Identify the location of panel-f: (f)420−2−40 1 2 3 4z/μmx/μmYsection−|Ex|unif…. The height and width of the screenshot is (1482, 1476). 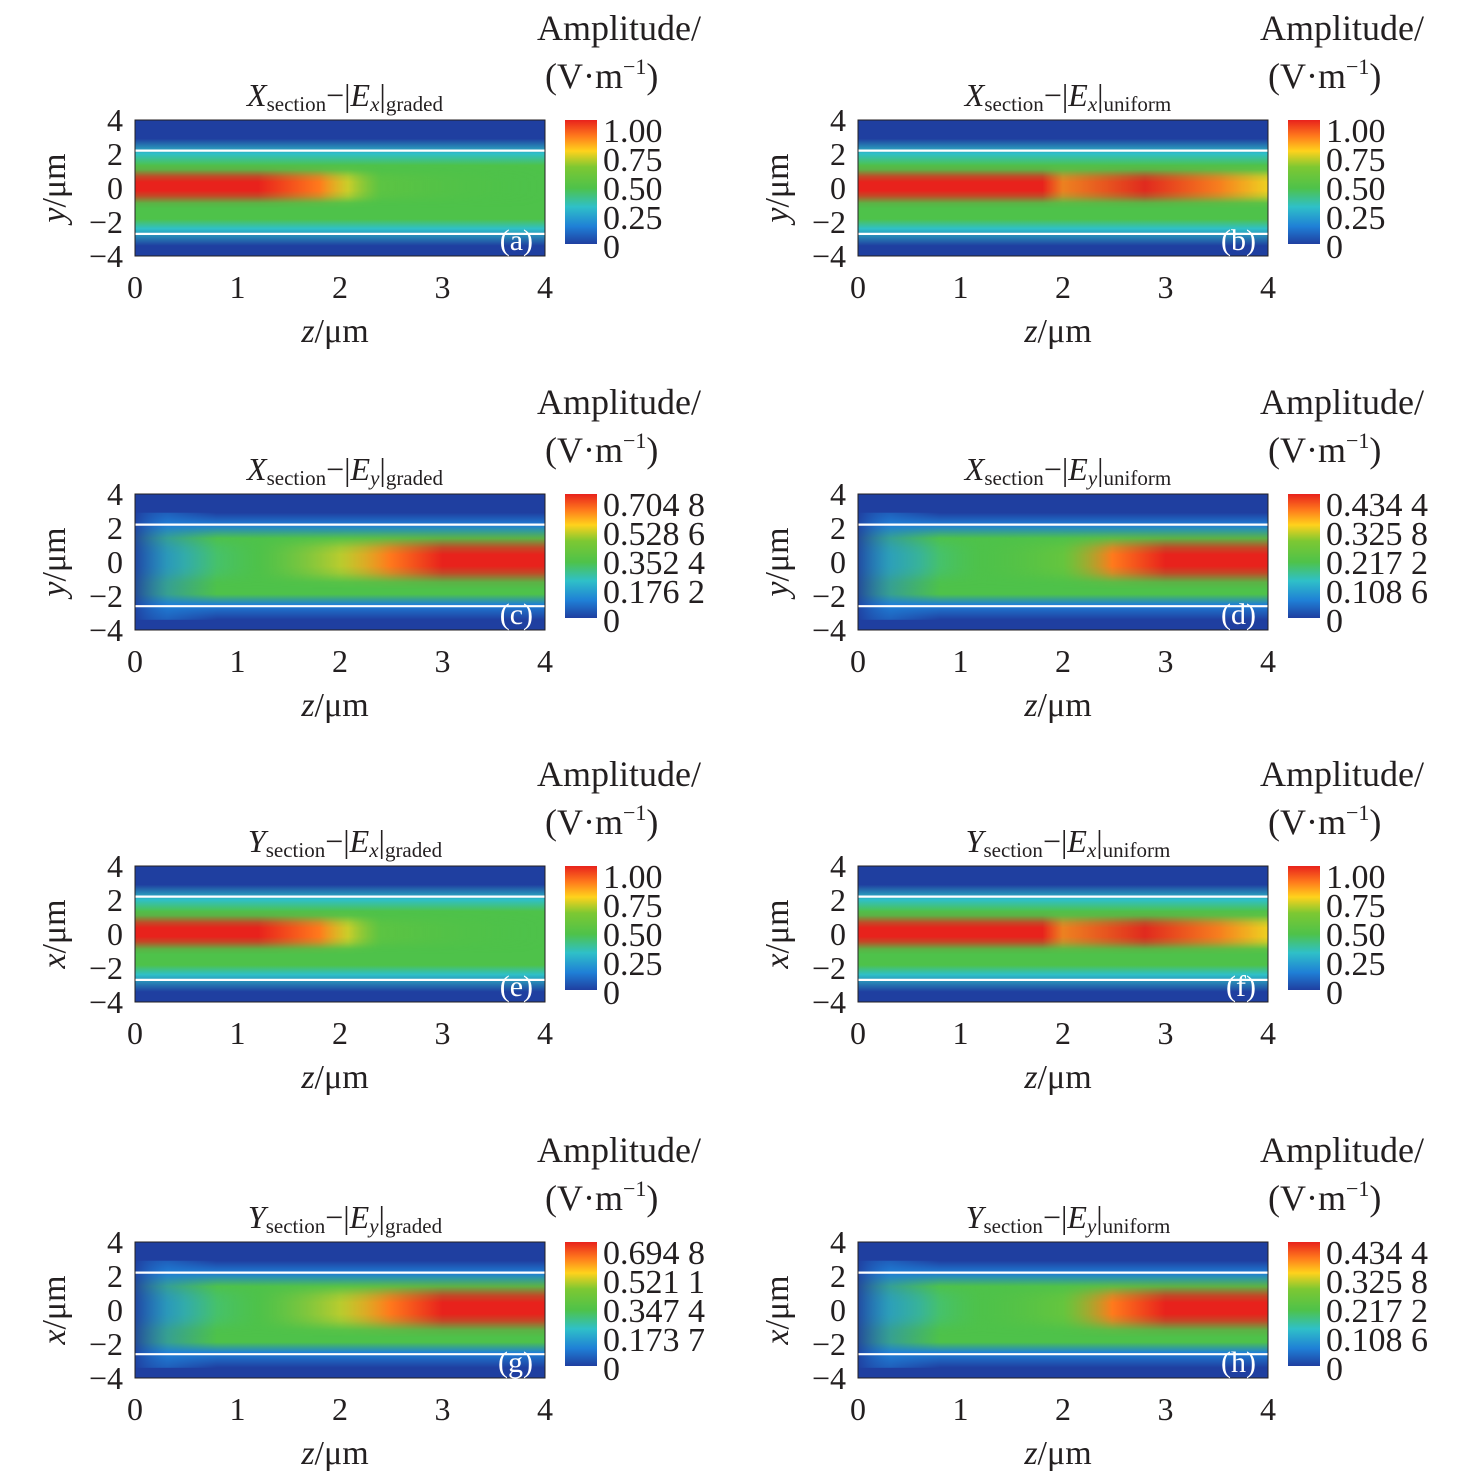
(1091, 925).